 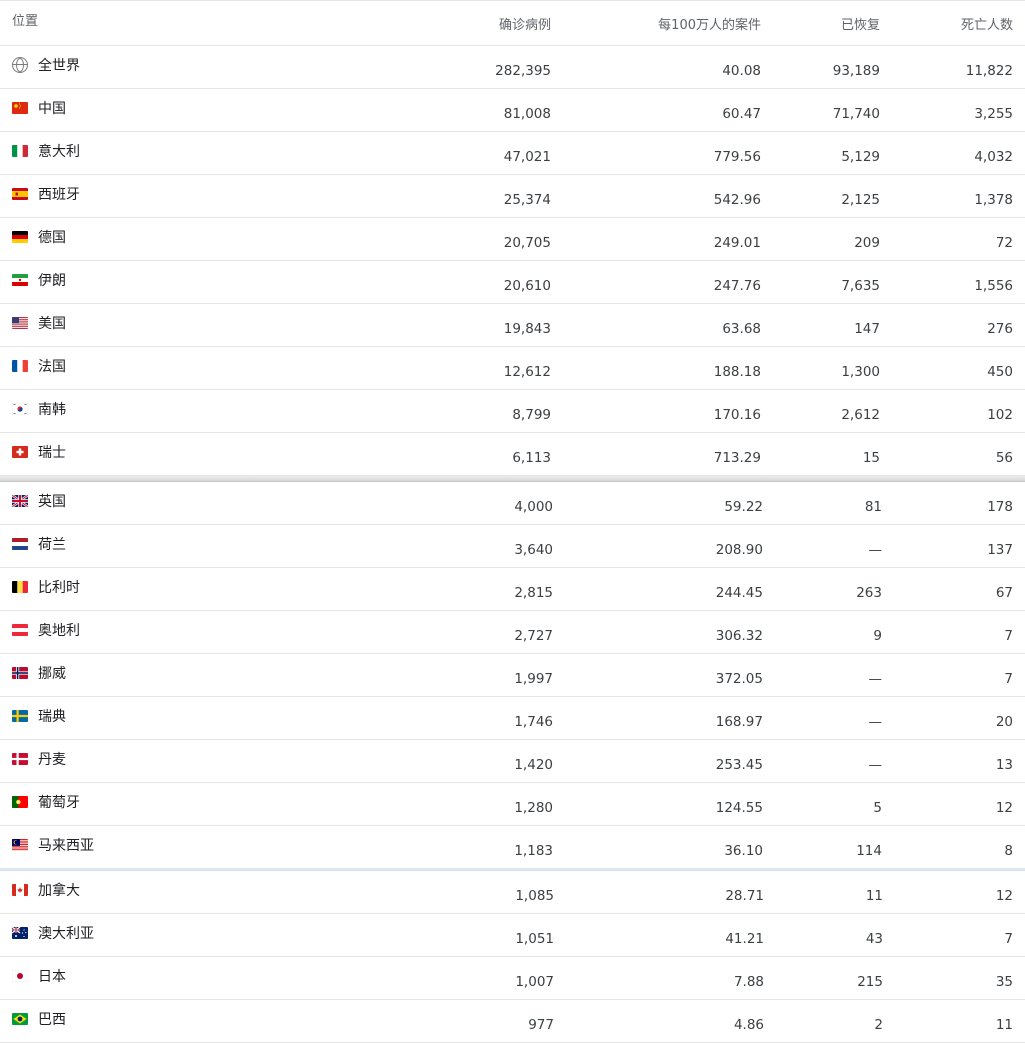 What do you see at coordinates (867, 329) in the screenshot?
I see `recovered-cell: 147` at bounding box center [867, 329].